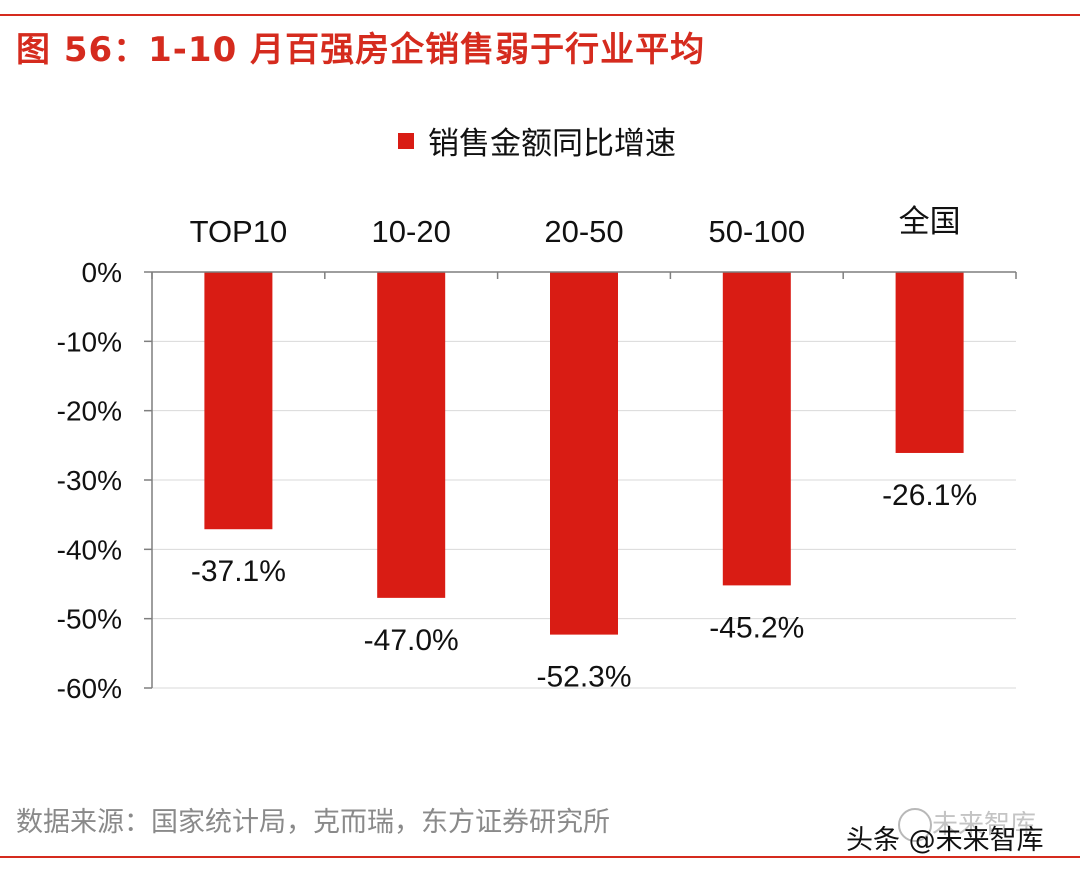 The height and width of the screenshot is (870, 1080). Describe the element at coordinates (915, 825) in the screenshot. I see `wechat-circle-icon` at that location.